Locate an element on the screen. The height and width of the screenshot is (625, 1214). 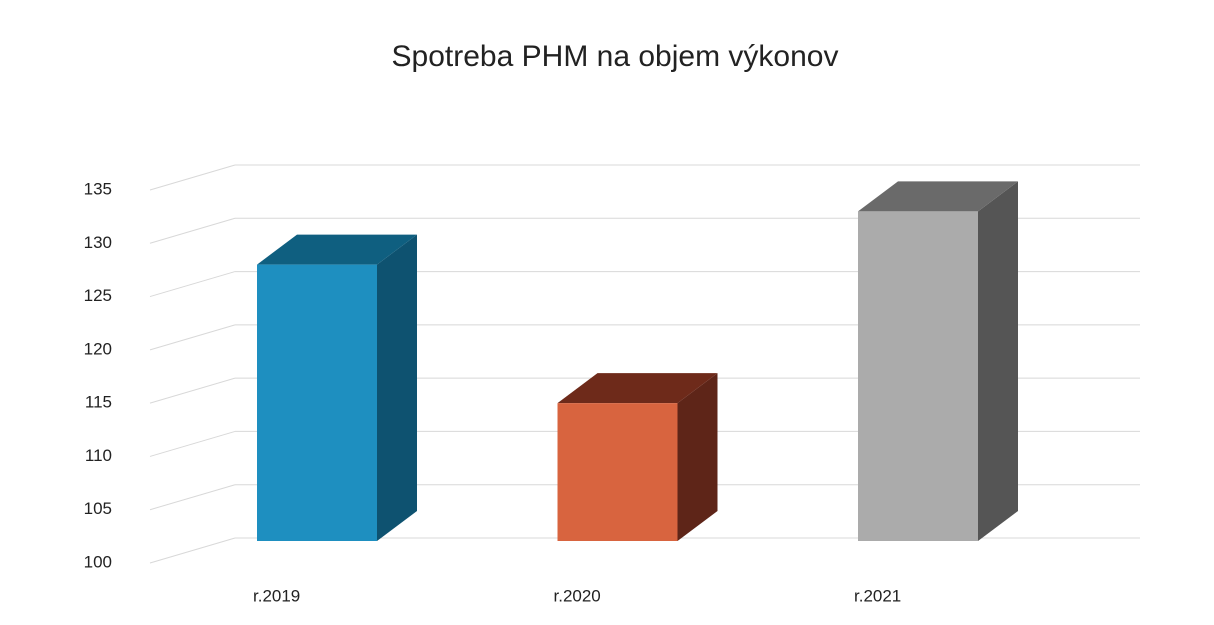
x-tick-label: r.2021 is located at coordinates (877, 595).